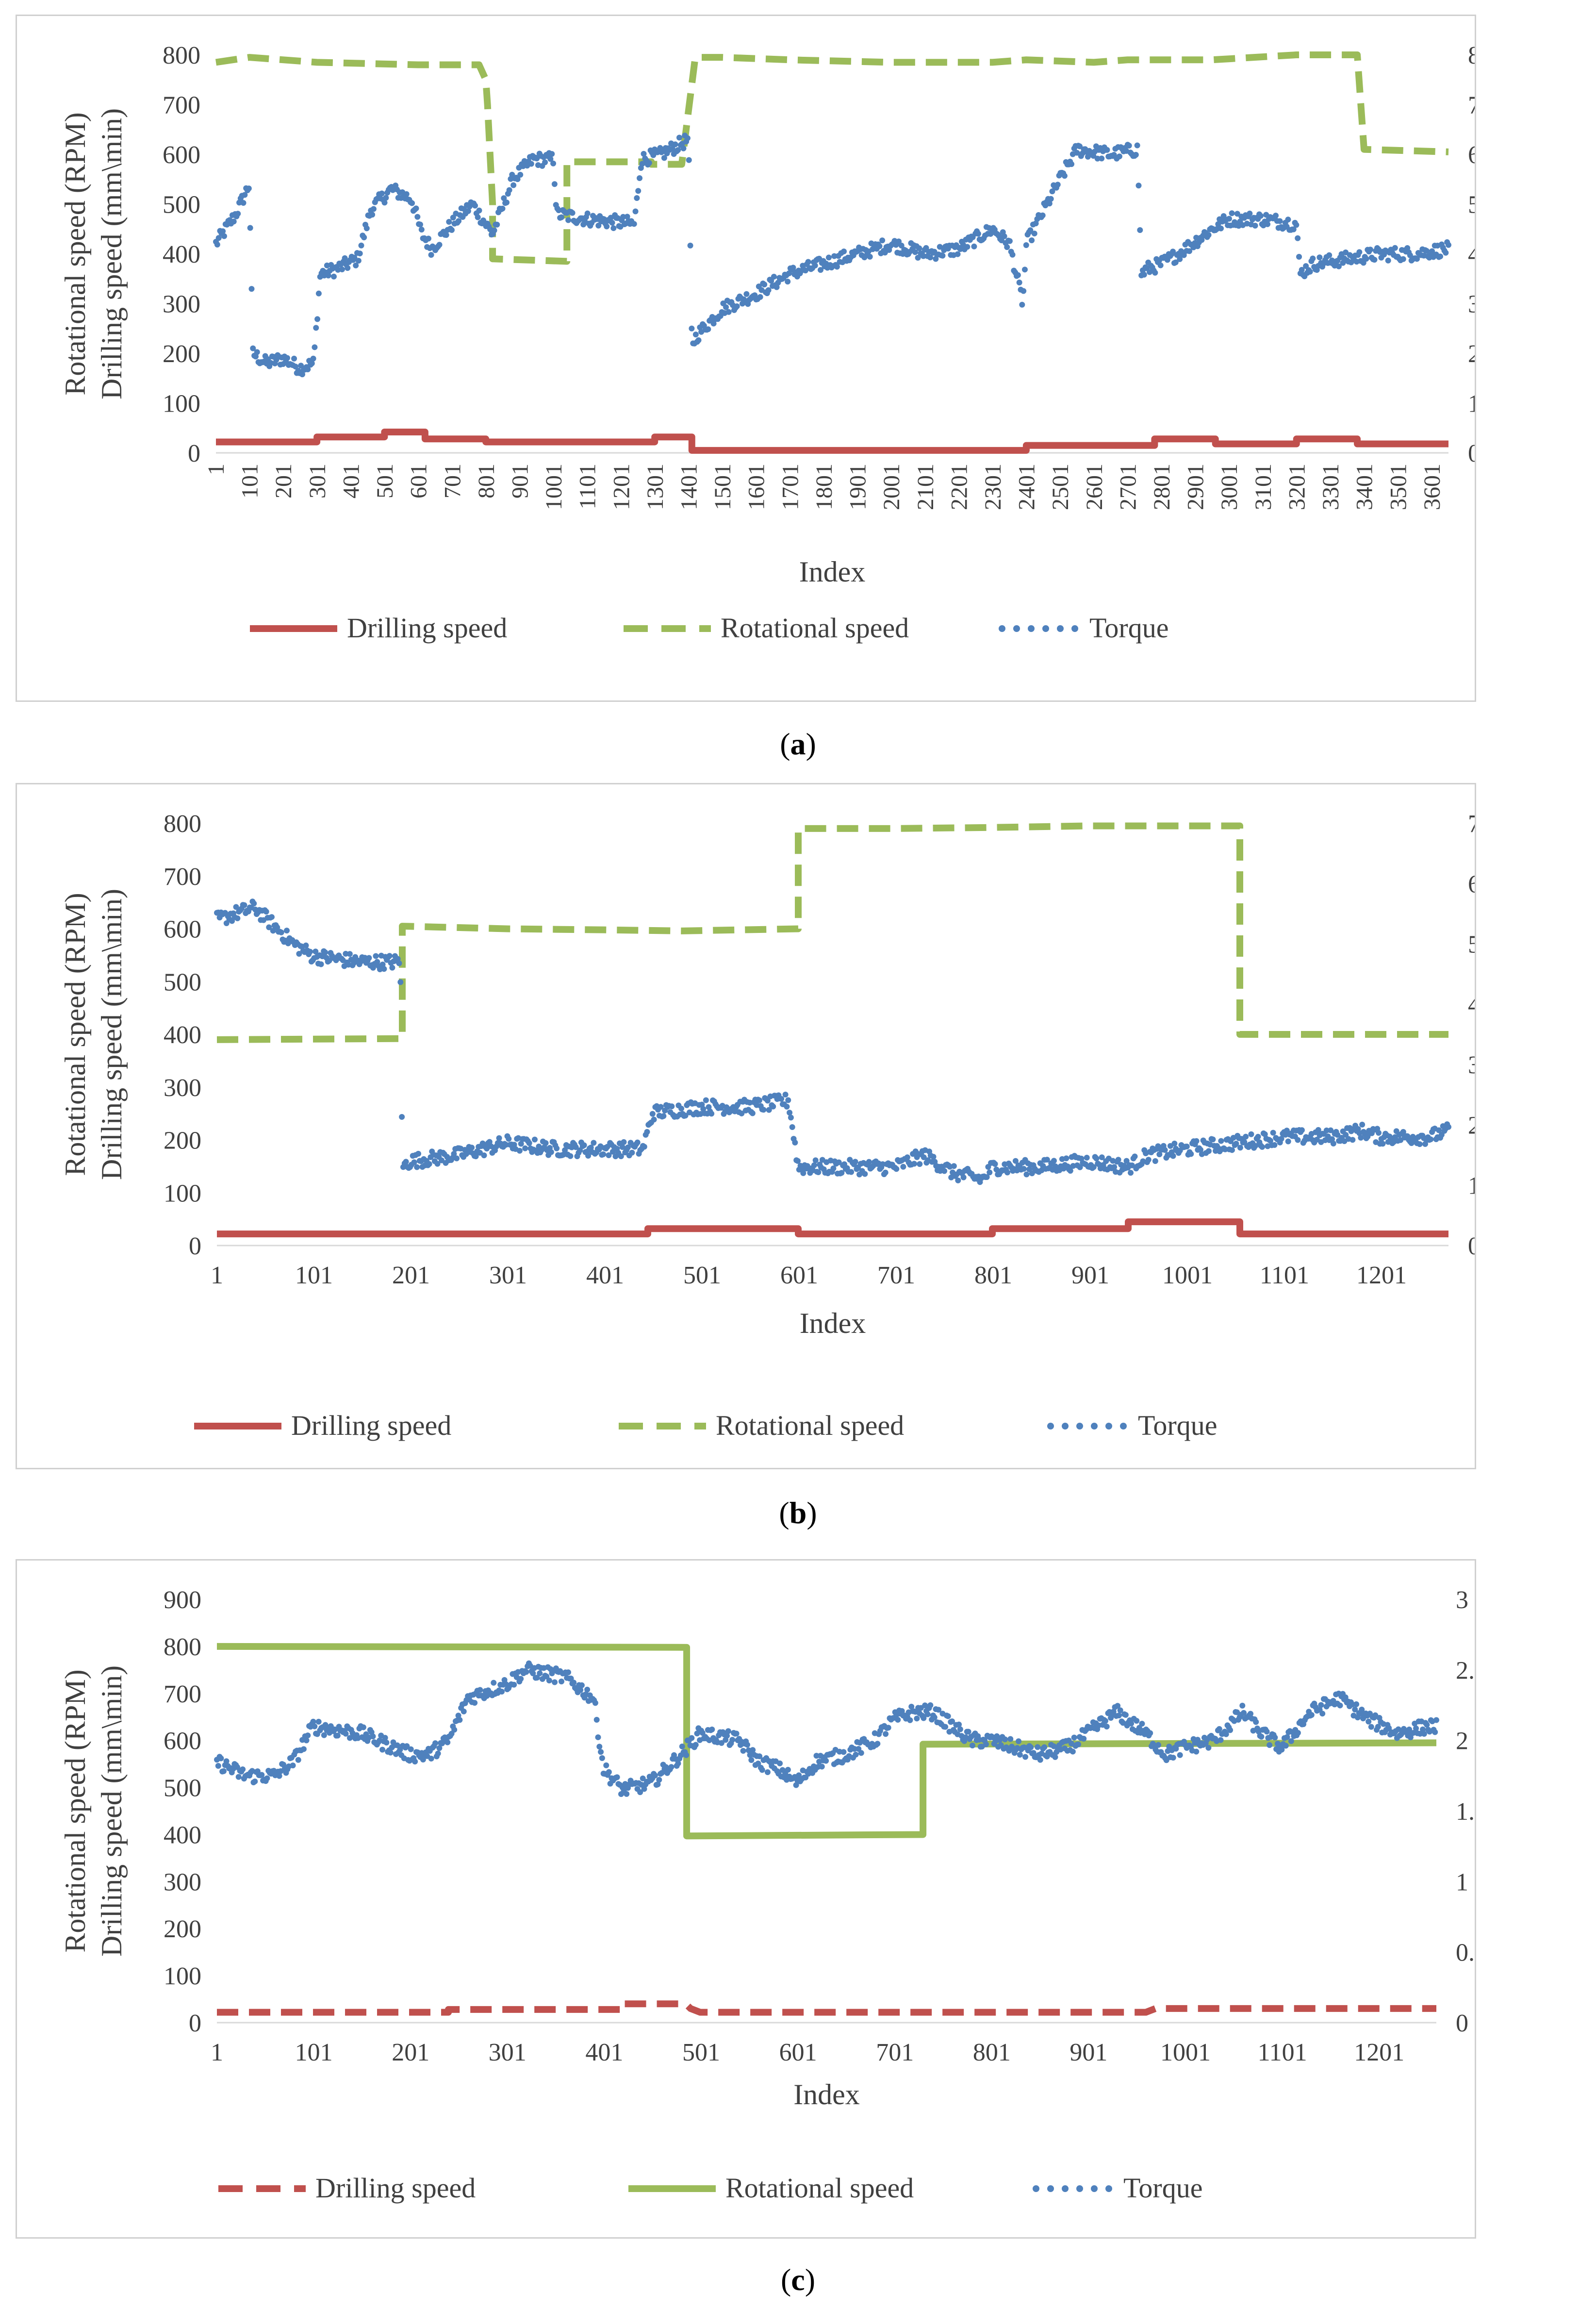  Describe the element at coordinates (216, 470) in the screenshot. I see `x-tick-label: 1` at that location.